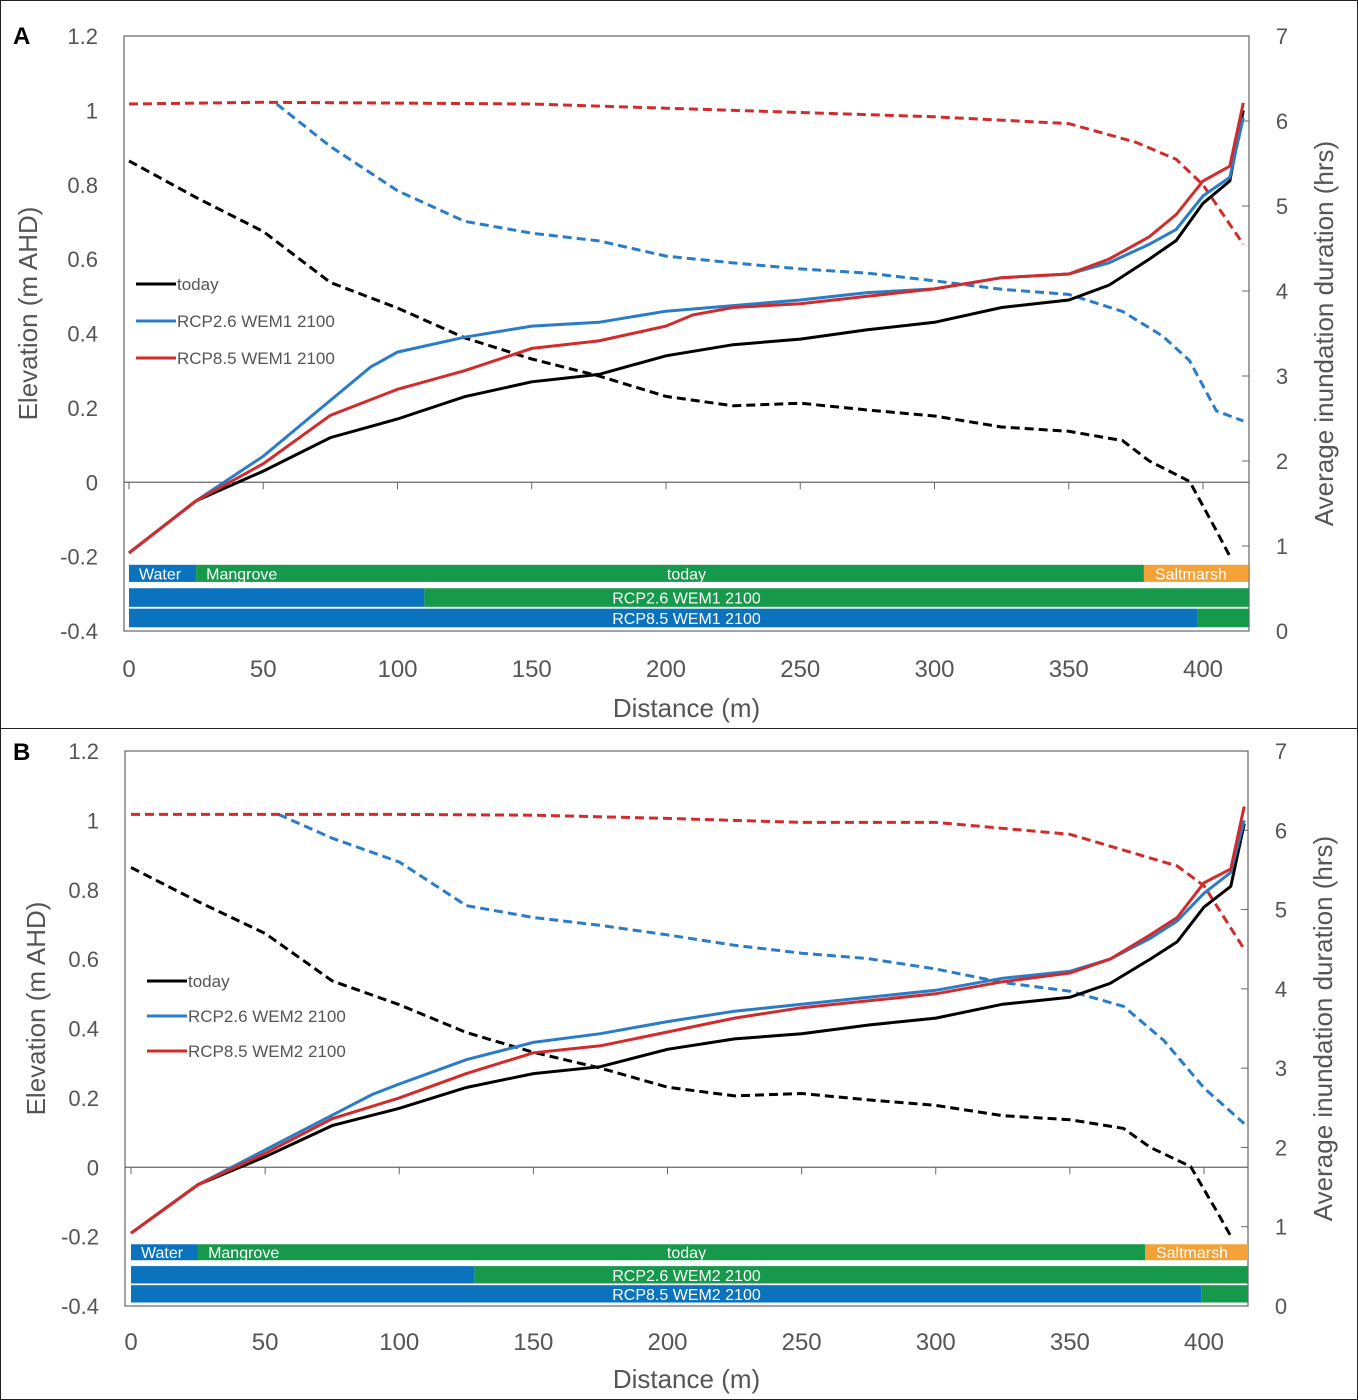  What do you see at coordinates (36, 1009) in the screenshot?
I see `y-axis-title: Elevation (m AHD)` at bounding box center [36, 1009].